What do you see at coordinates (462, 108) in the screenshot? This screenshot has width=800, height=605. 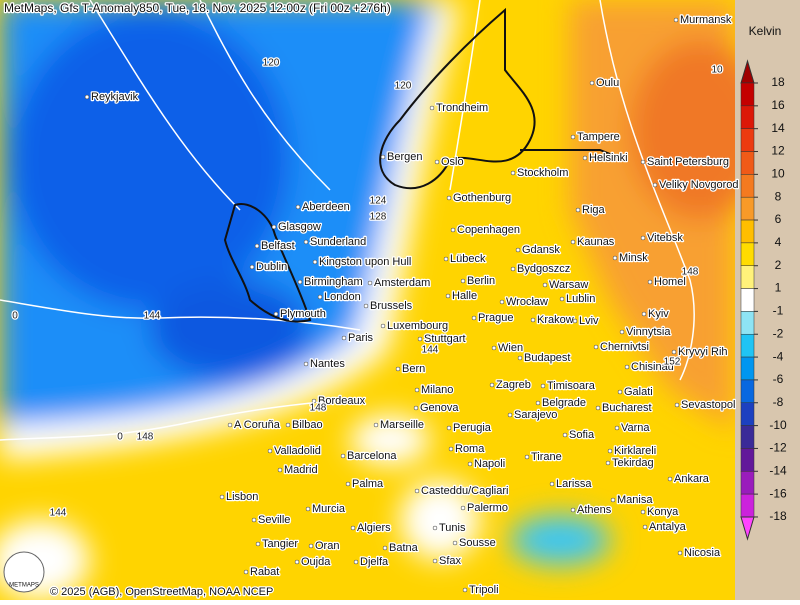 I see `city-label: Trondheim` at bounding box center [462, 108].